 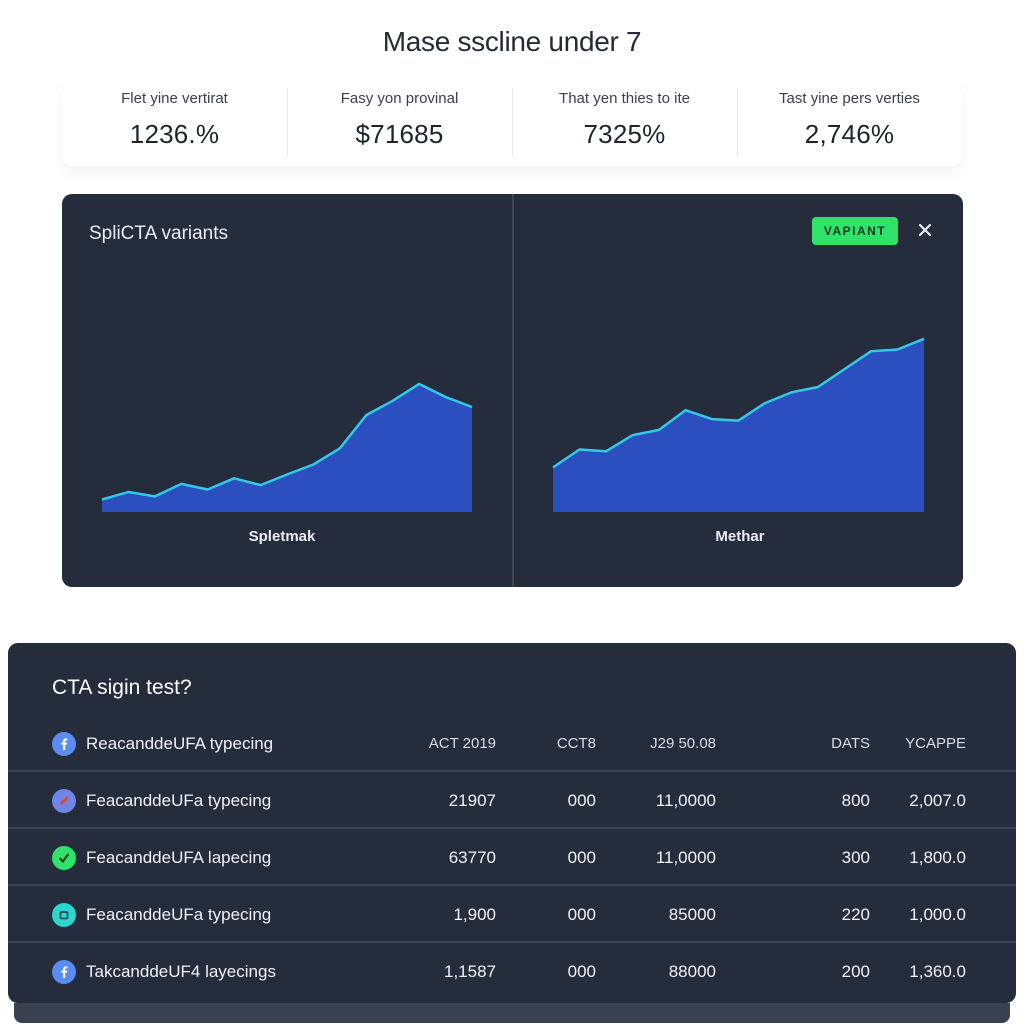 I want to click on chart-caption-right: Methar, so click(x=740, y=536).